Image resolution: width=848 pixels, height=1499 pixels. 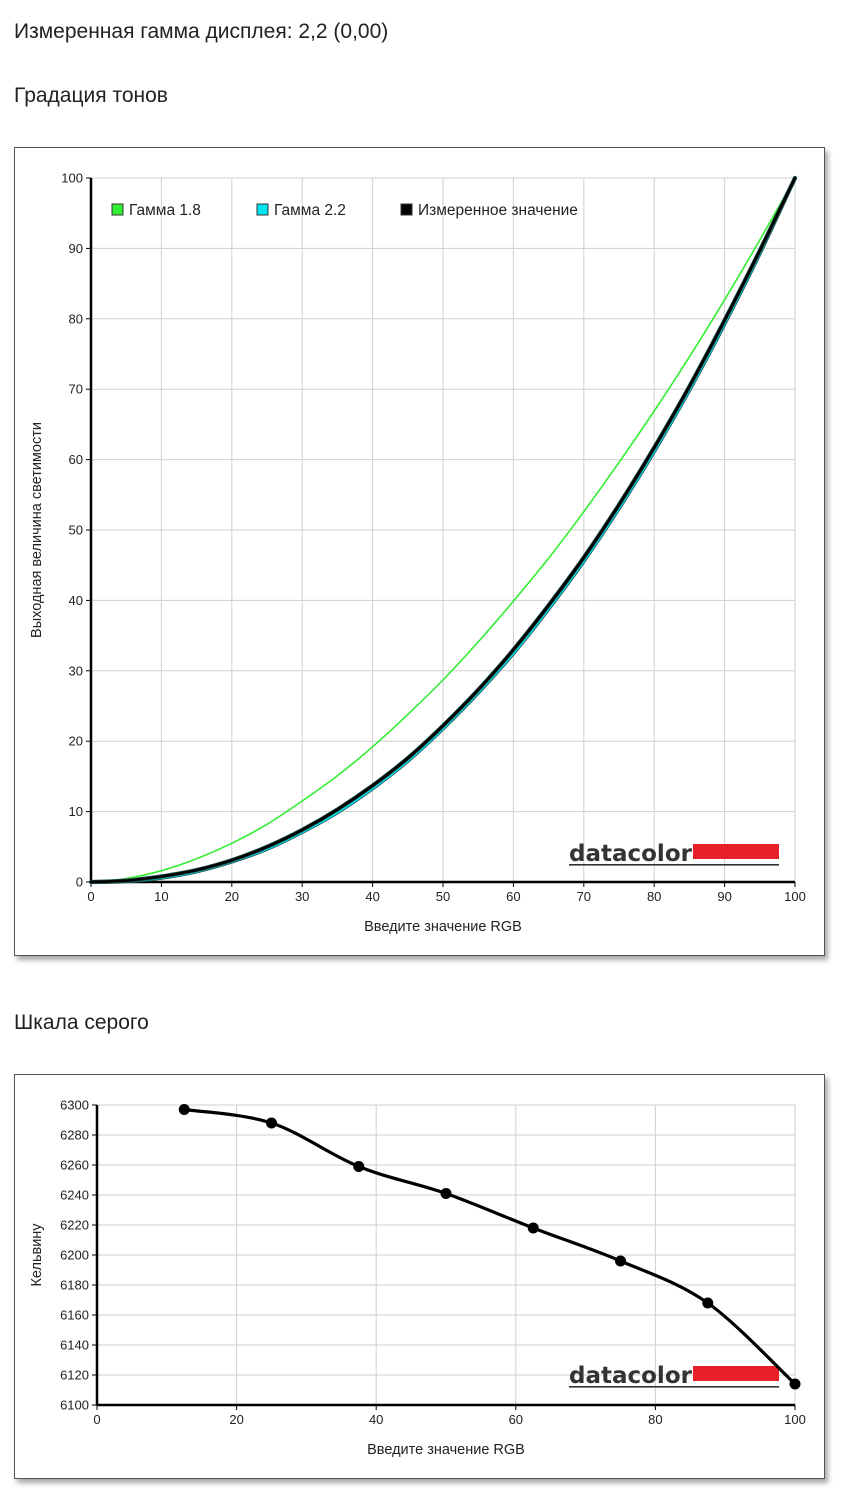 I want to click on y-tick-label: 80, so click(x=76, y=318).